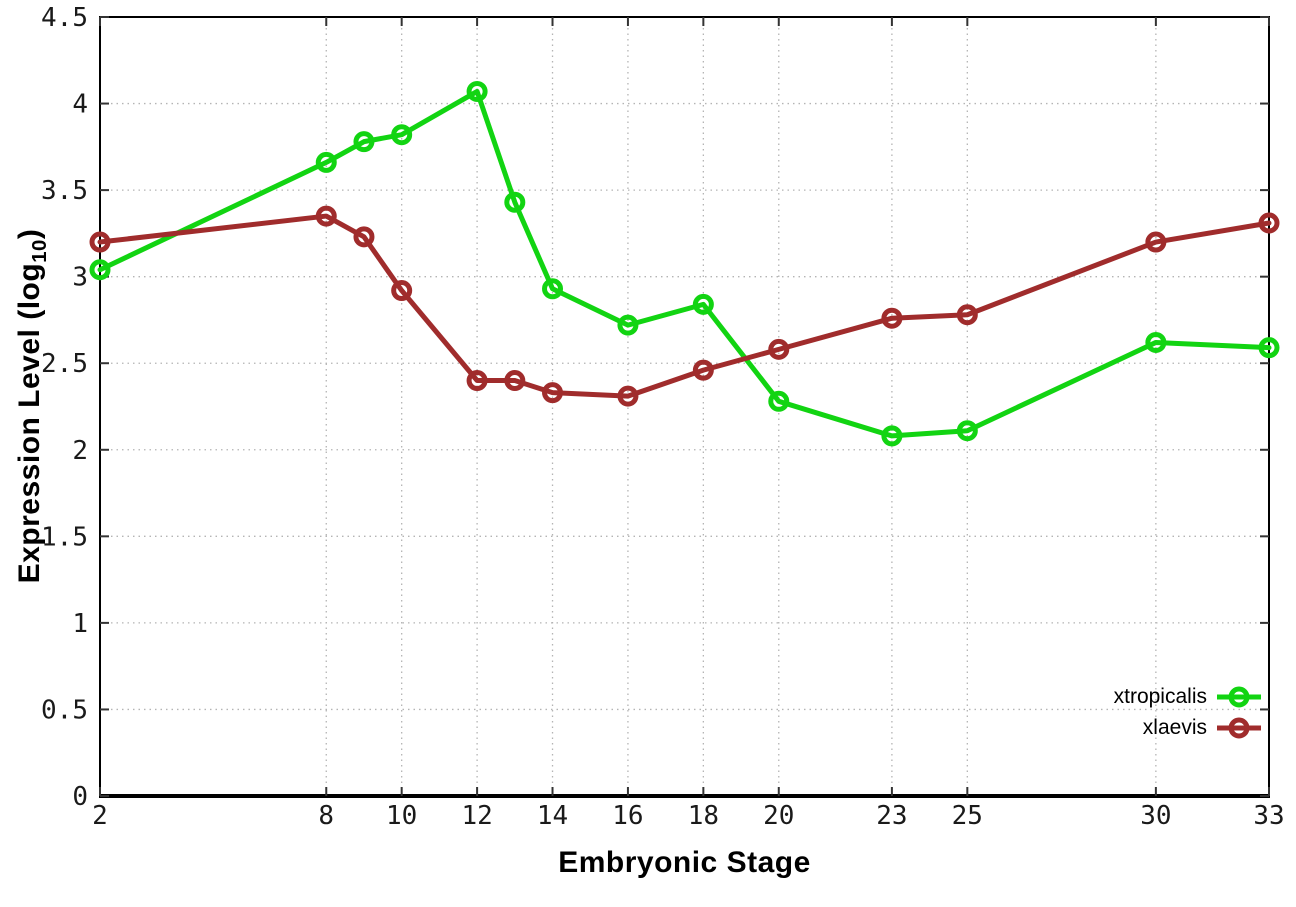 The height and width of the screenshot is (907, 1296). Describe the element at coordinates (1188, 712) in the screenshot. I see `legend: xtropicalis xlaevis` at that location.